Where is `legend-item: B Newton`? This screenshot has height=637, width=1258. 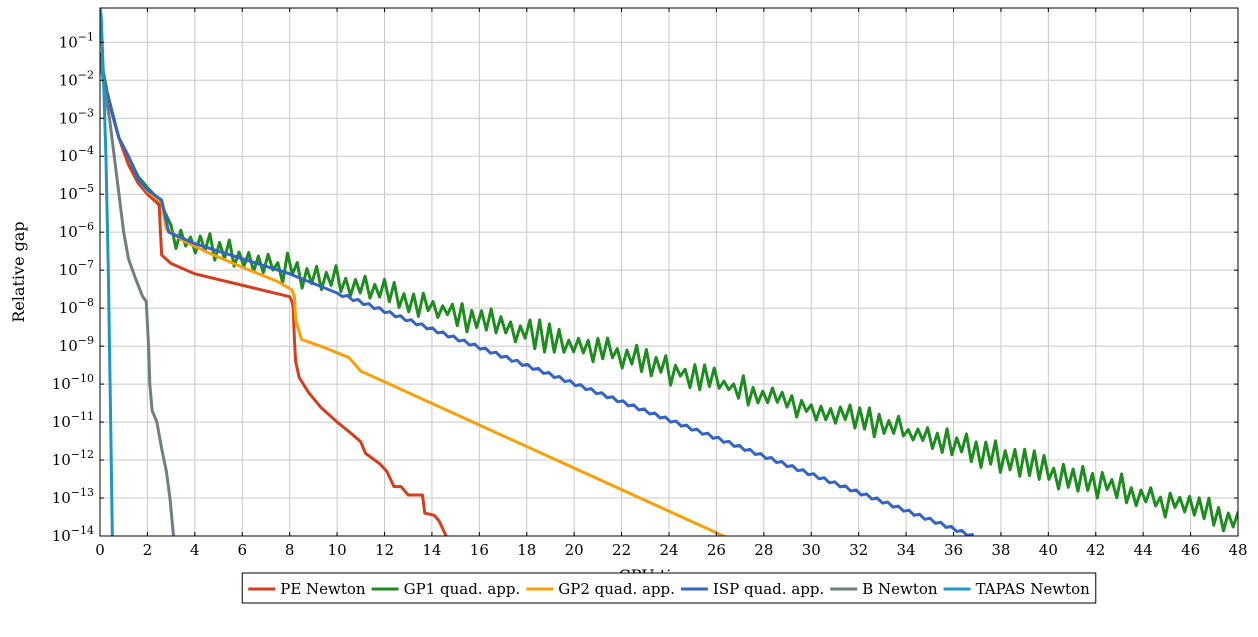 legend-item: B Newton is located at coordinates (884, 589).